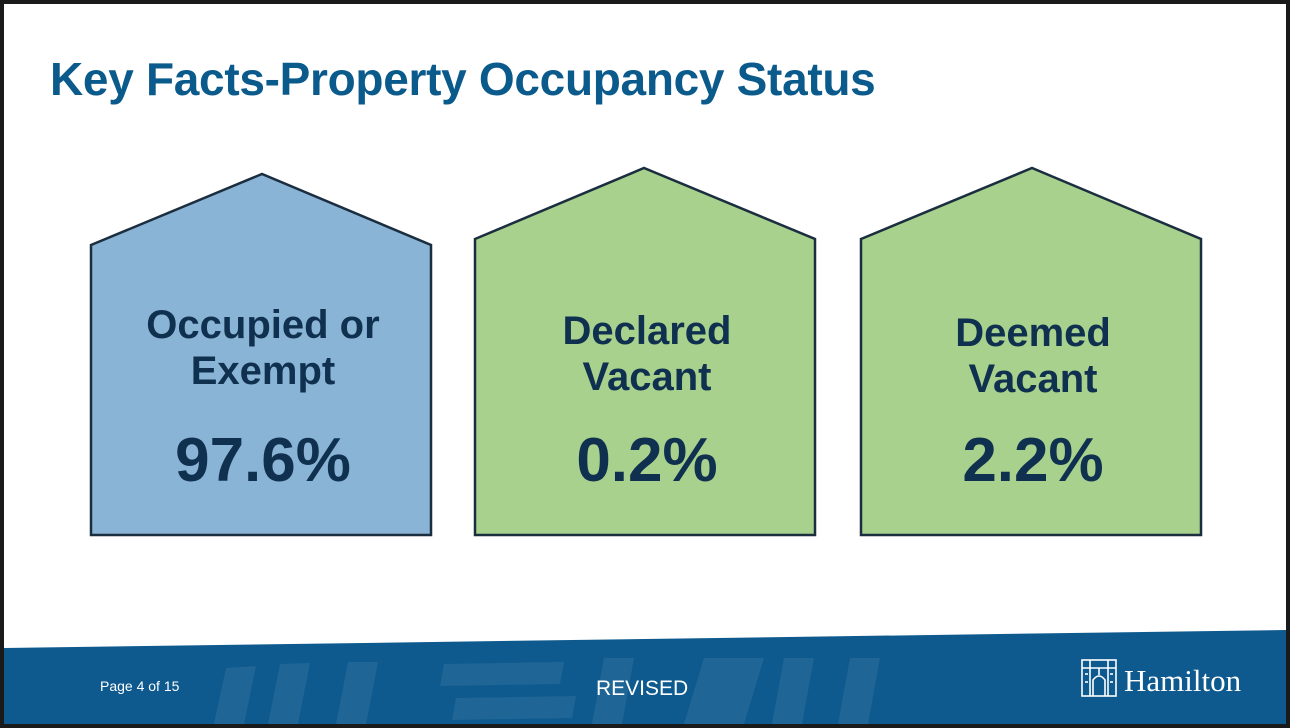 The height and width of the screenshot is (728, 1290). I want to click on card-label: Declared Vacant, so click(647, 354).